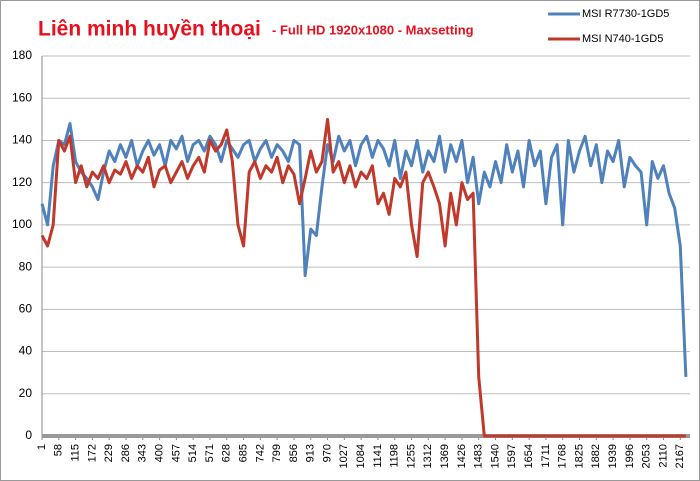  What do you see at coordinates (22, 224) in the screenshot?
I see `y-tick-label: 100` at bounding box center [22, 224].